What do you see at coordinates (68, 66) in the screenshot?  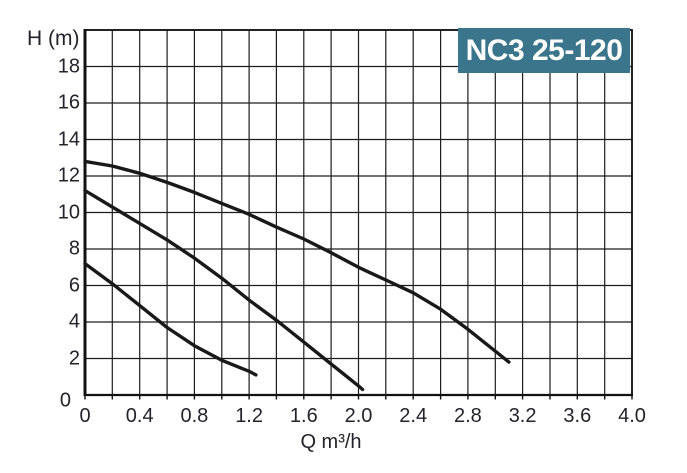 I see `y-tick-label: 18` at bounding box center [68, 66].